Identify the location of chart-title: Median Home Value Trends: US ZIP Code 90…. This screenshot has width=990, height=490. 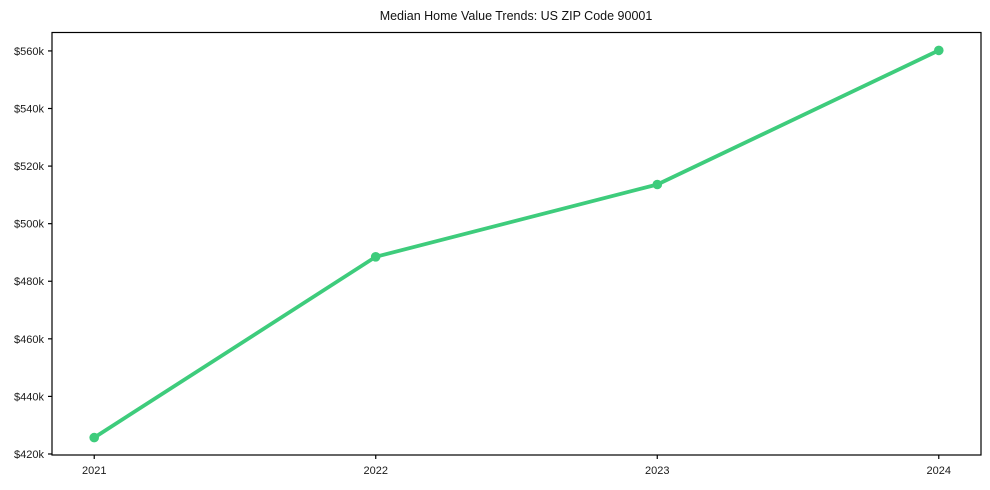
(516, 16).